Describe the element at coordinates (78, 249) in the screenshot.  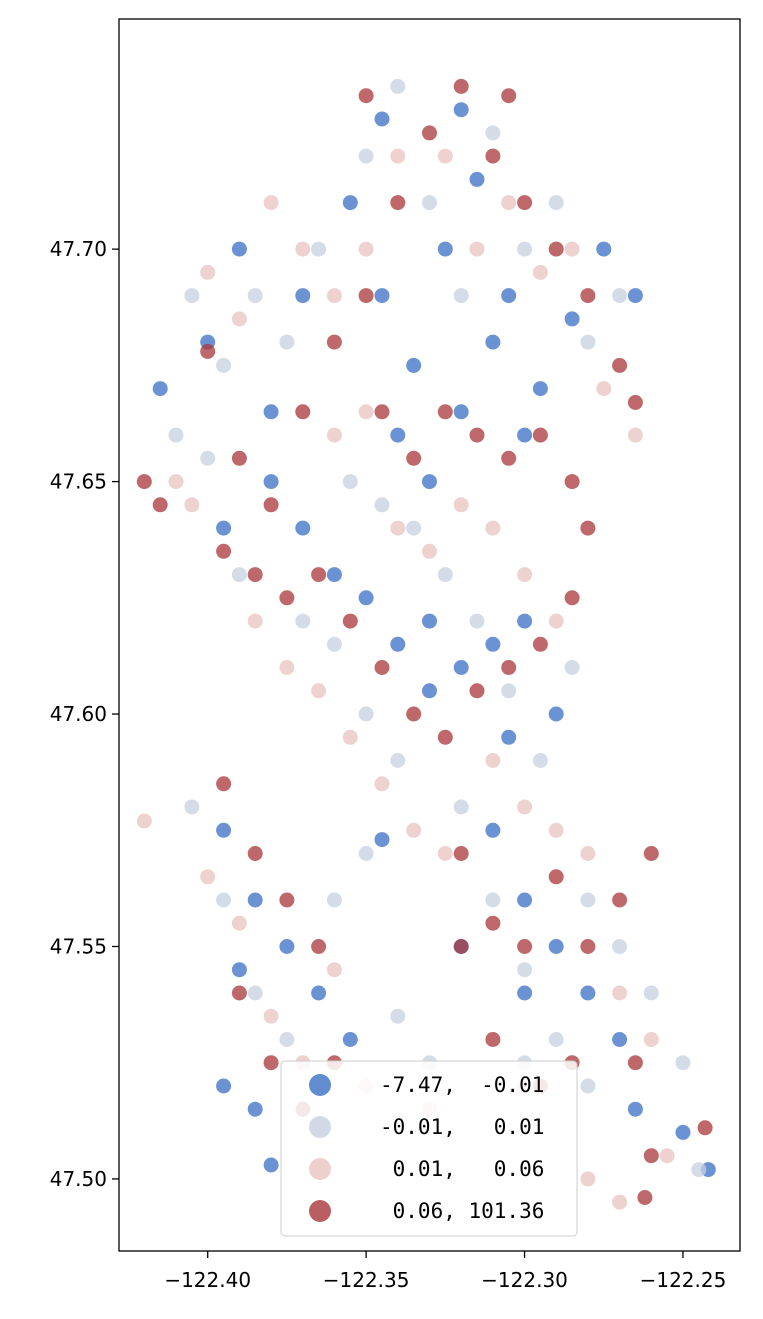
I see `y-tick-label: 47.70` at that location.